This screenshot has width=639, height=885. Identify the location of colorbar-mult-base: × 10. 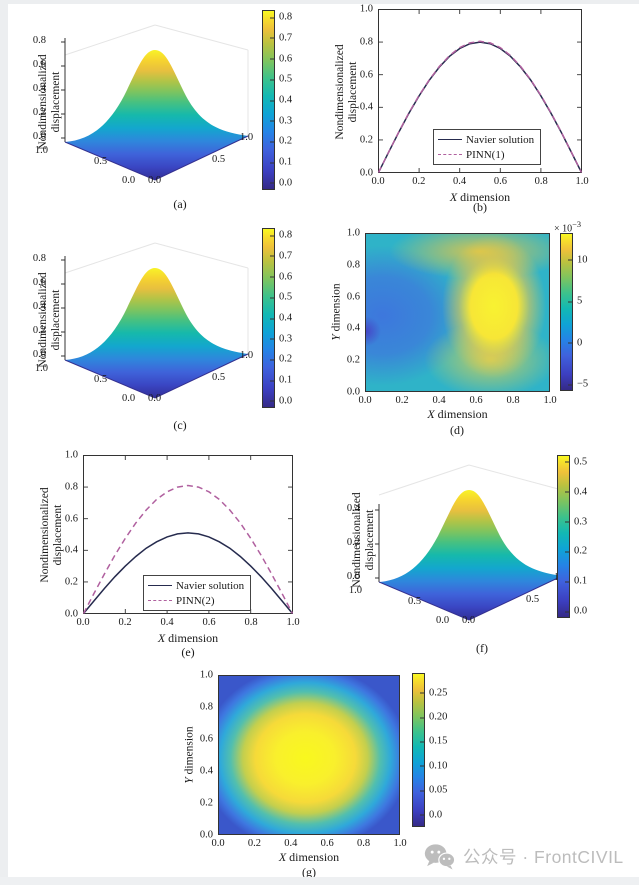
(563, 229).